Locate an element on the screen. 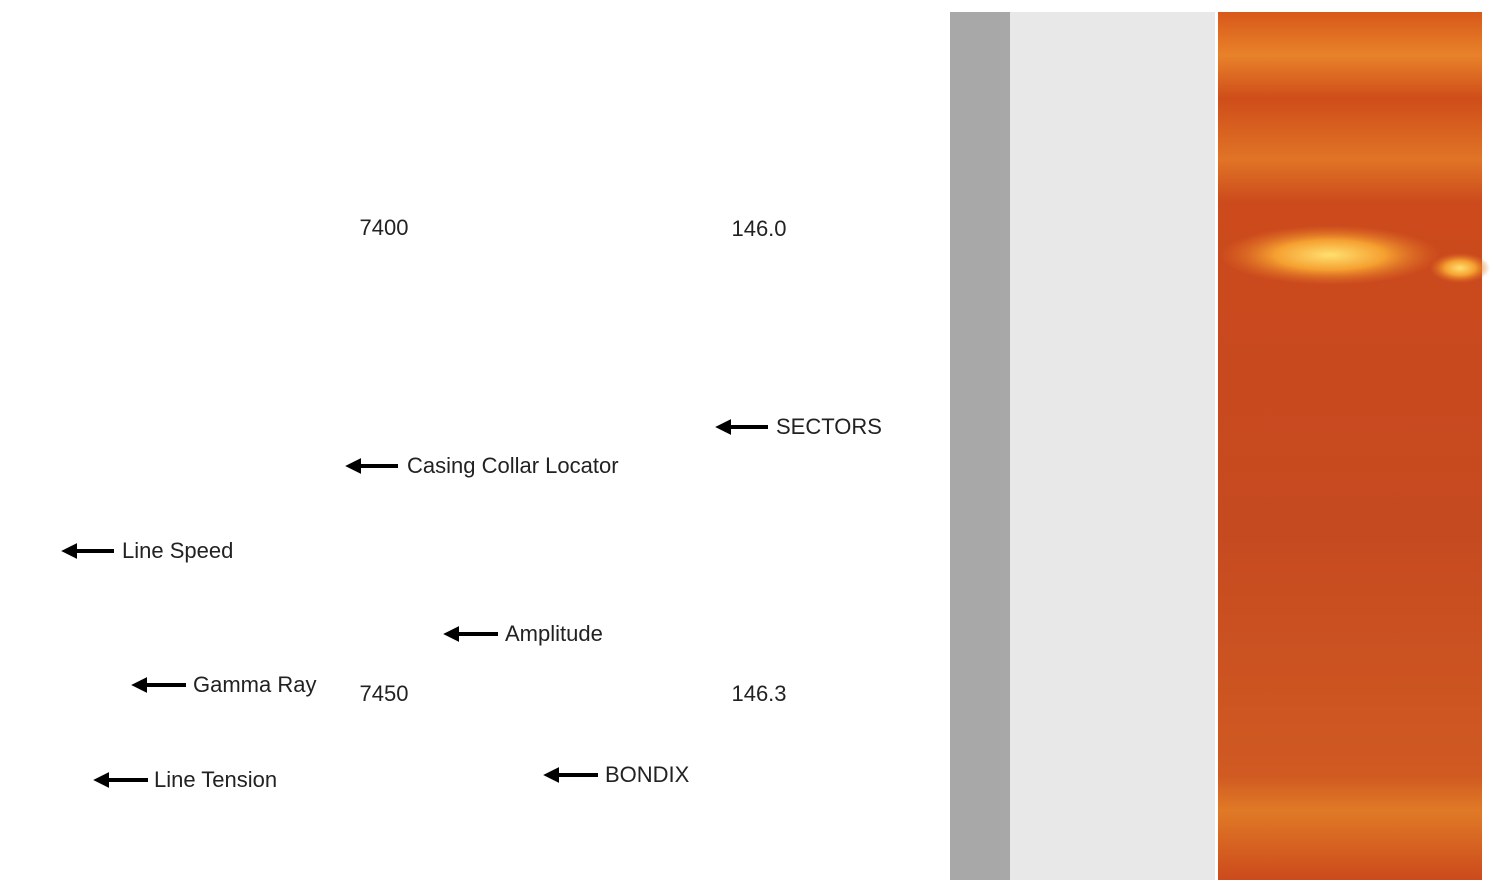 This screenshot has height=887, width=1494. annotation: Amplitude is located at coordinates (554, 633).